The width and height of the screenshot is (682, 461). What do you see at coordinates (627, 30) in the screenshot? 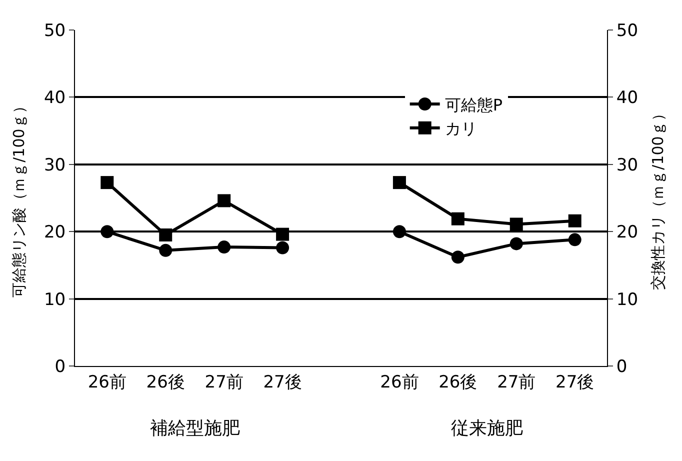
I see `y2-tick-label: 50` at bounding box center [627, 30].